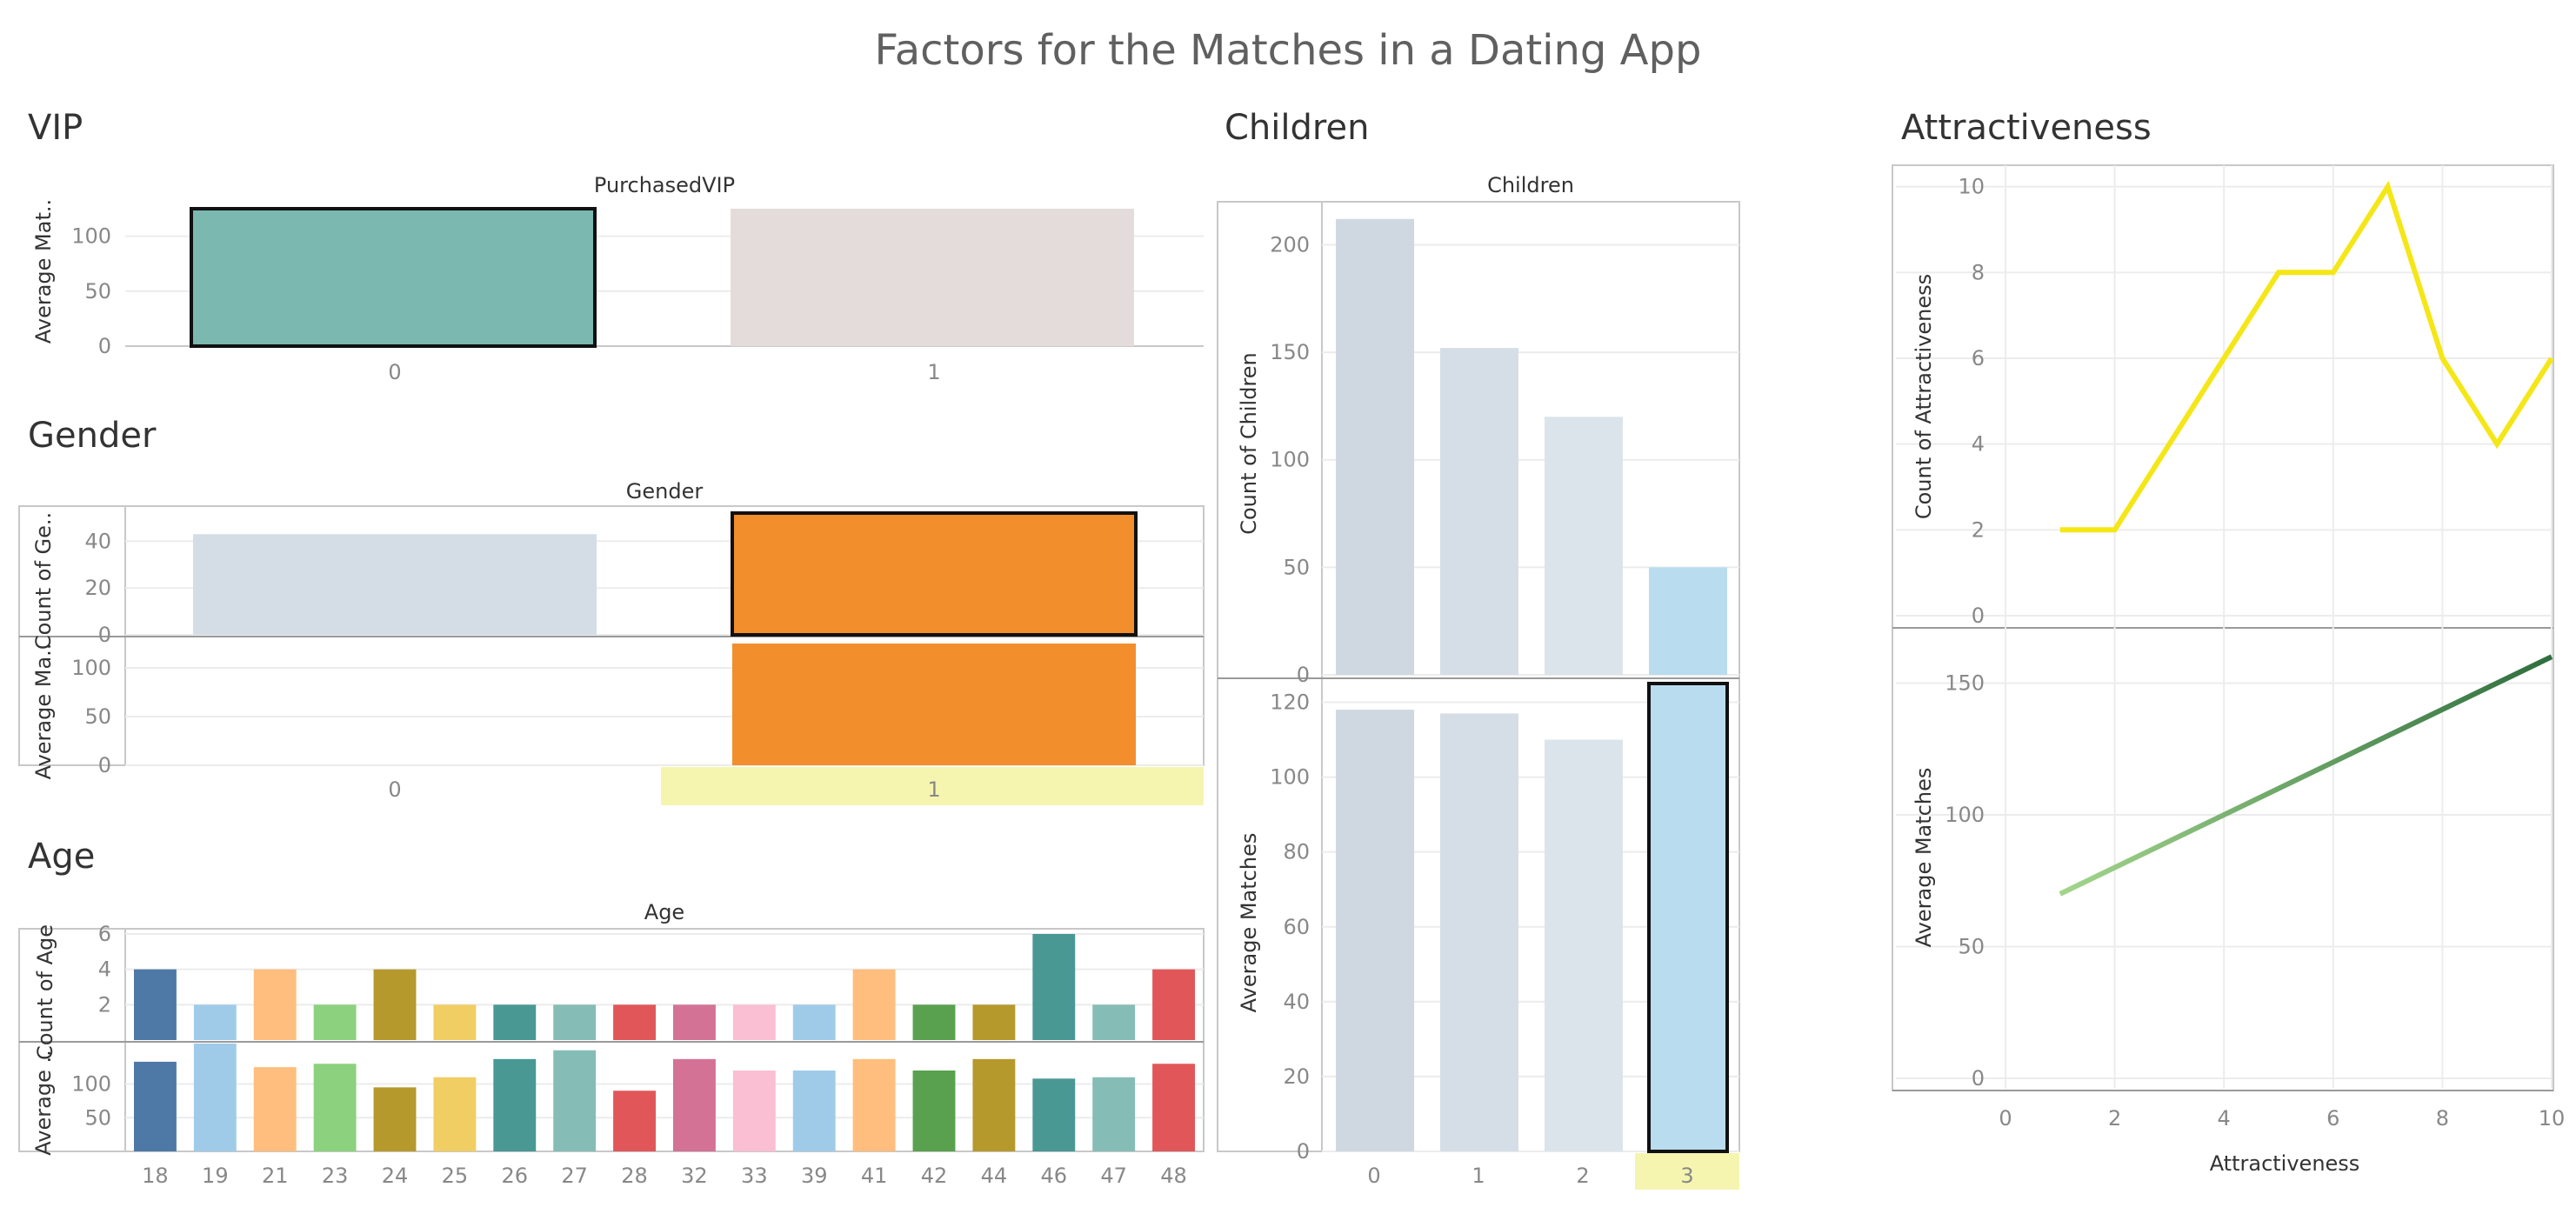 The height and width of the screenshot is (1214, 2576). What do you see at coordinates (97, 1117) in the screenshot?
I see `age-y-tick-label: 50` at bounding box center [97, 1117].